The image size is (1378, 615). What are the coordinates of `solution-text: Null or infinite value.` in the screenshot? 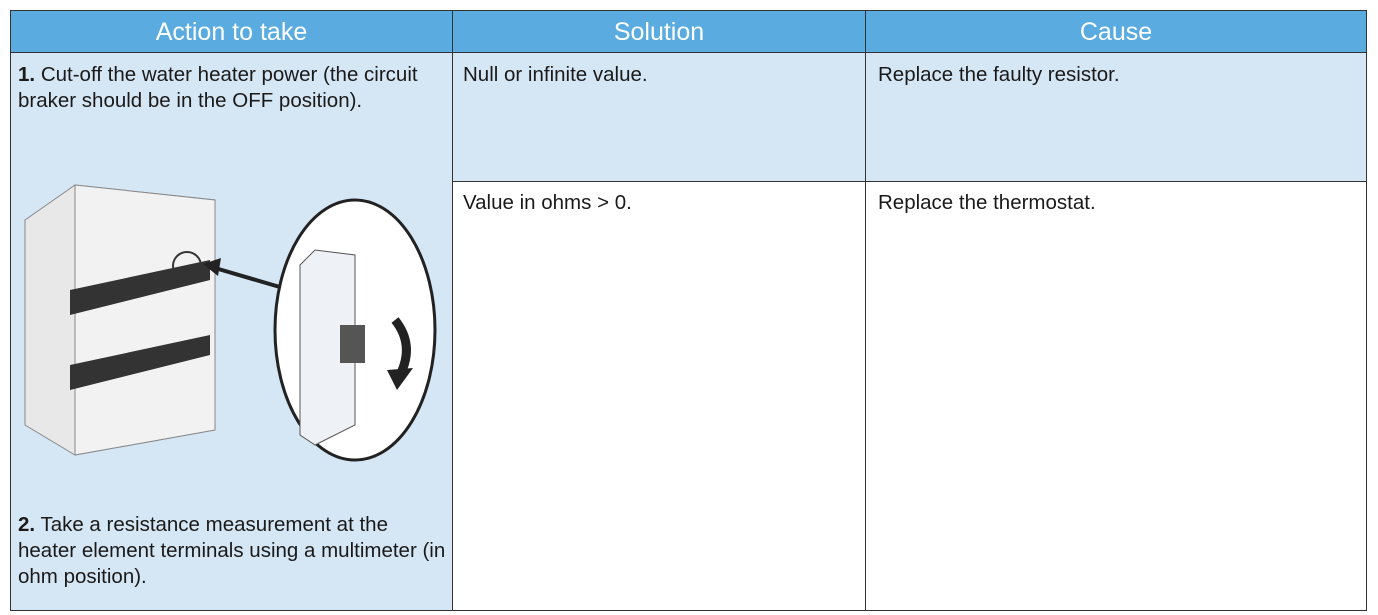 It's located at (555, 74).